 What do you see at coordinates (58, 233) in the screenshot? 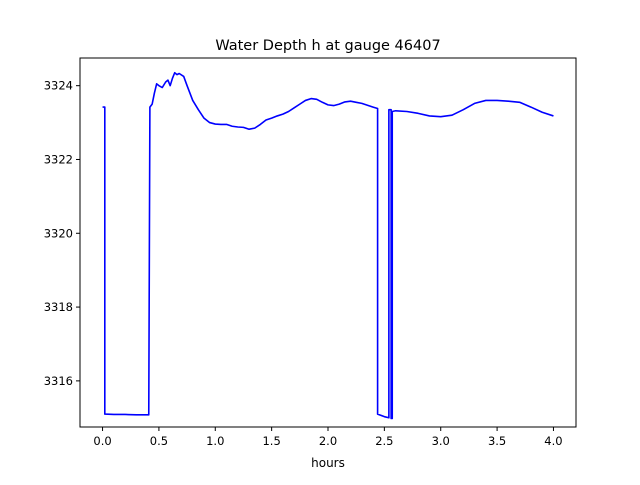
I see `y-tick-label: 3320` at bounding box center [58, 233].